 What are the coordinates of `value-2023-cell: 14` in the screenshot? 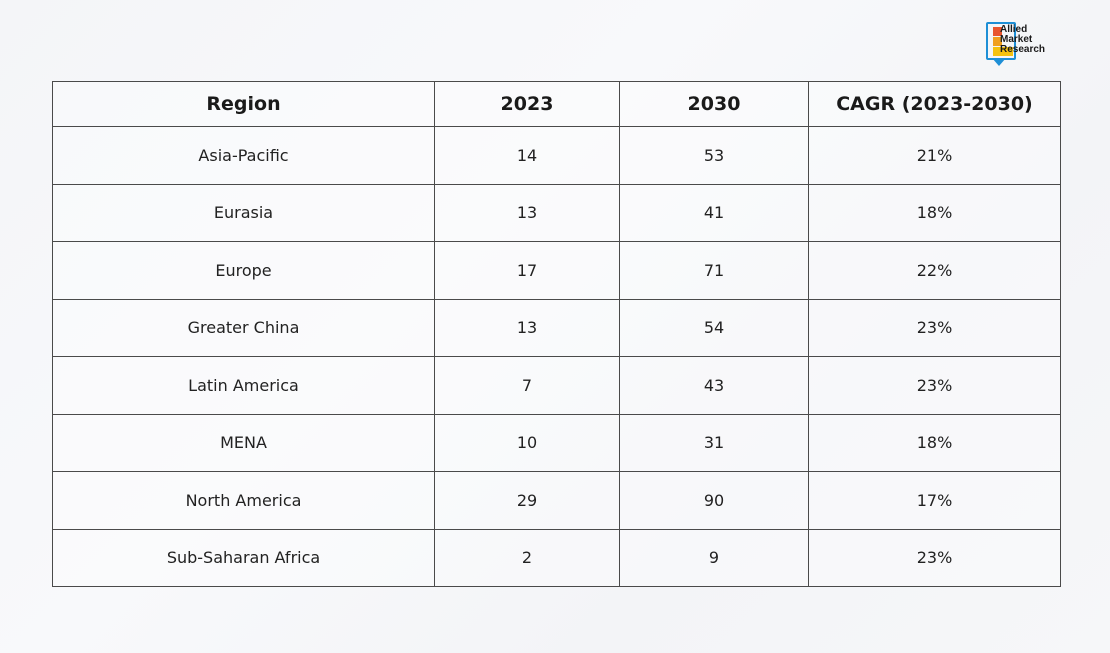 It's located at (527, 155).